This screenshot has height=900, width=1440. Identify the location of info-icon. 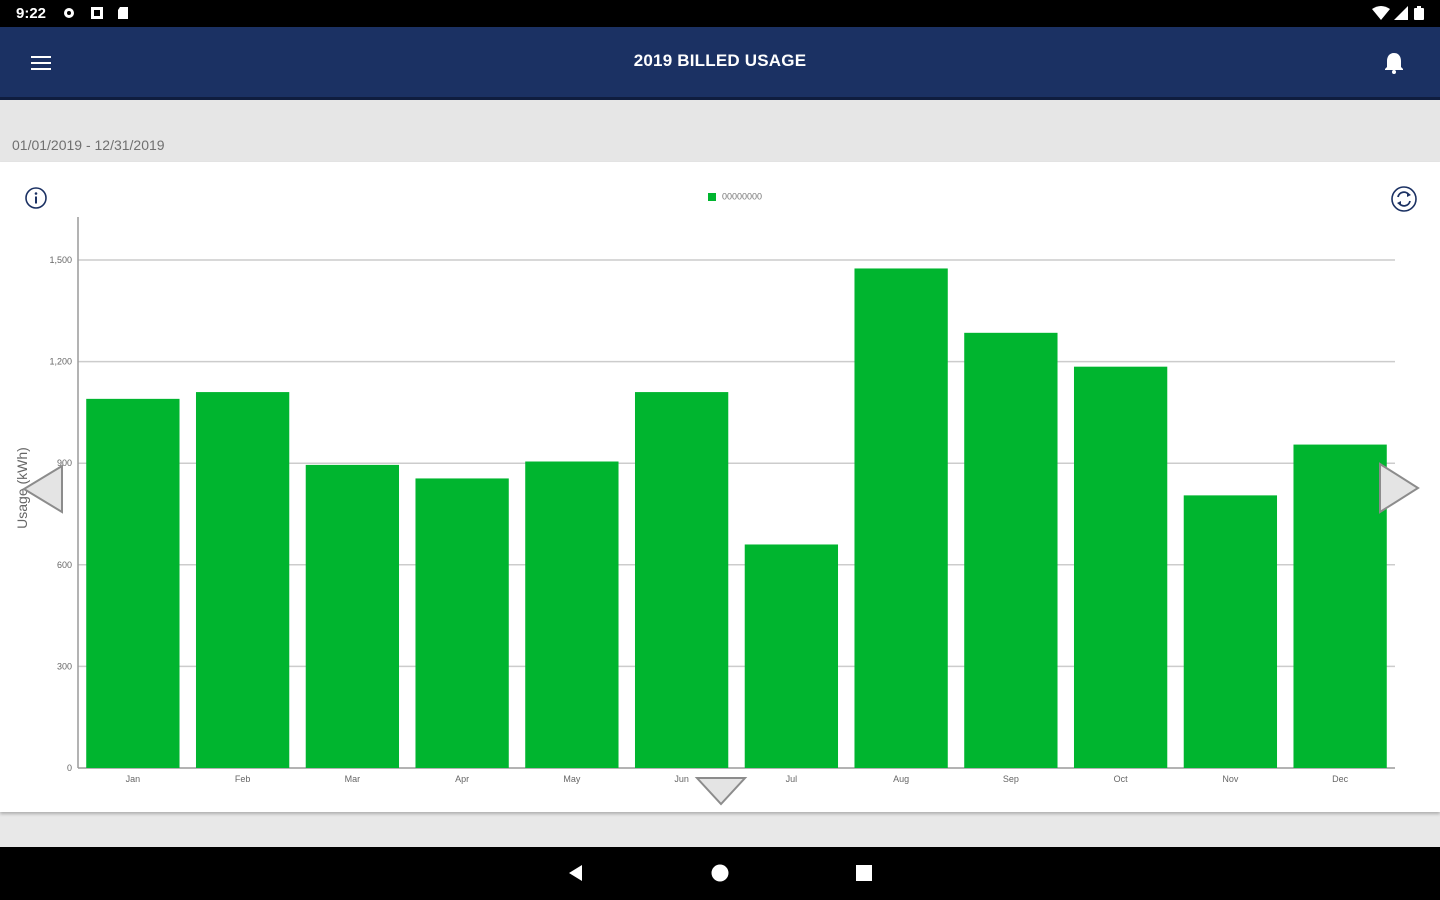
(36, 198).